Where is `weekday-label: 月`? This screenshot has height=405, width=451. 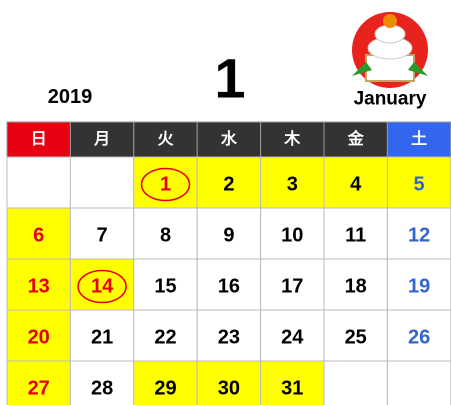 weekday-label: 月 is located at coordinates (101, 139).